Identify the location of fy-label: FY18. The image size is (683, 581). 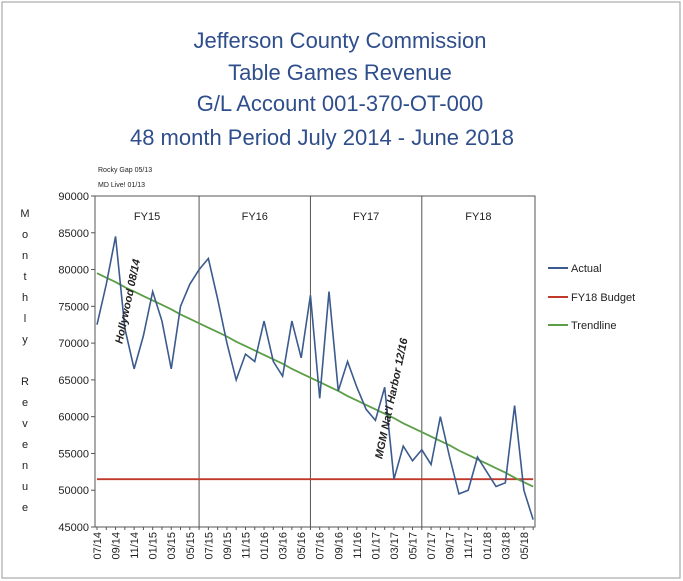
(478, 217).